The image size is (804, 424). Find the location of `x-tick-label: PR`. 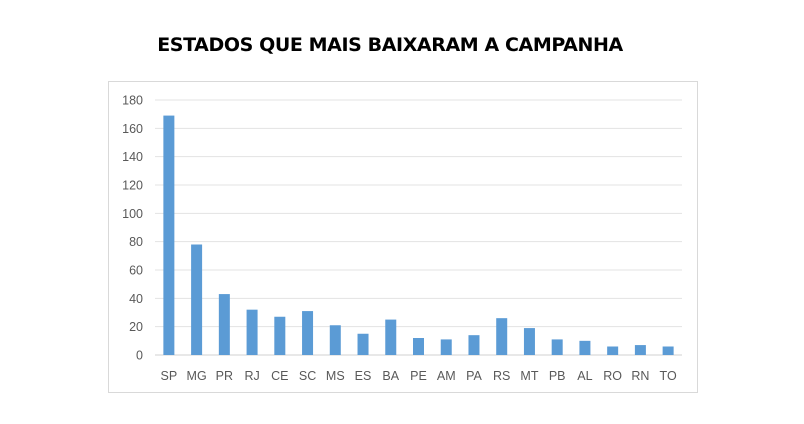

x-tick-label: PR is located at coordinates (224, 376).